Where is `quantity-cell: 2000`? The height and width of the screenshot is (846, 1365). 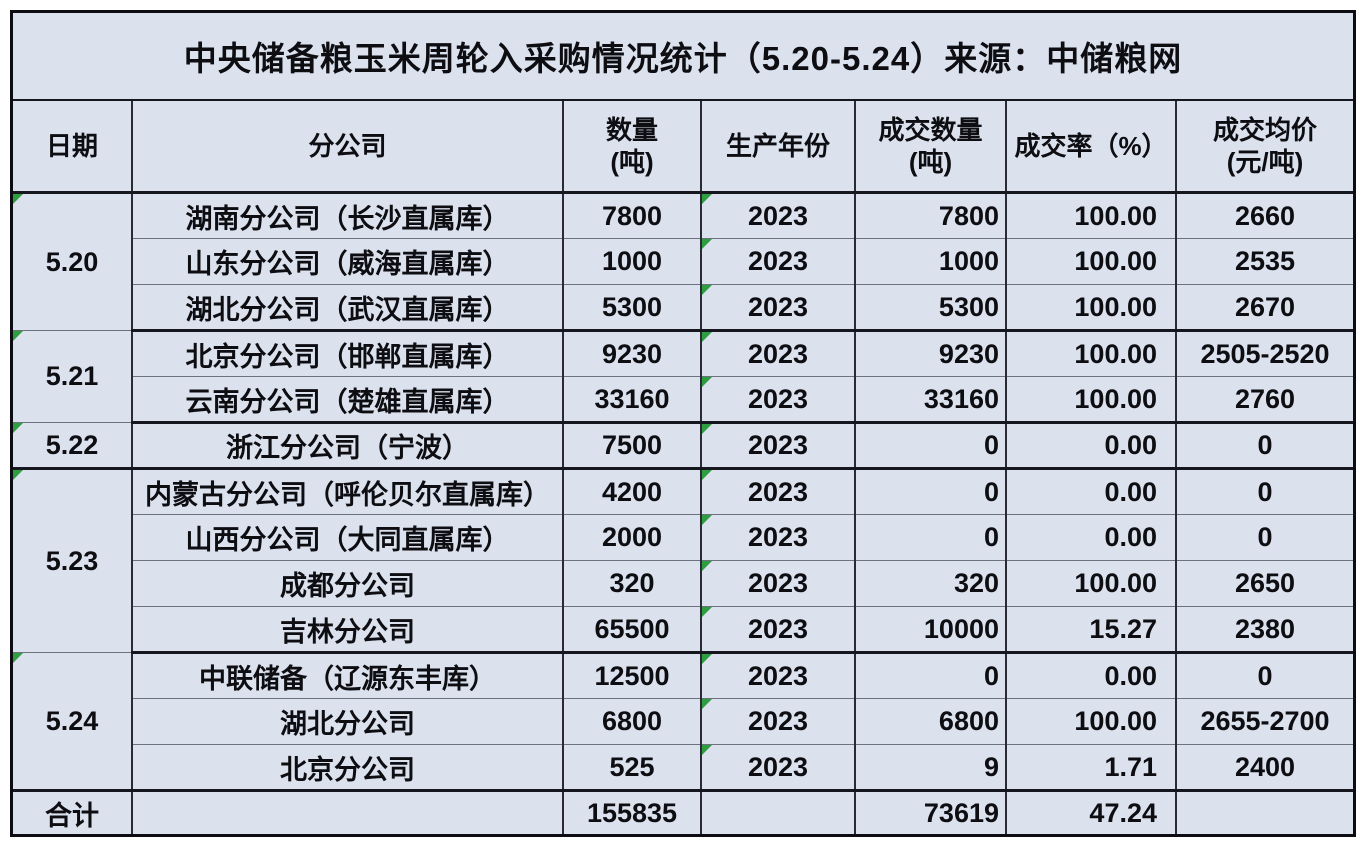
quantity-cell: 2000 is located at coordinates (631, 538).